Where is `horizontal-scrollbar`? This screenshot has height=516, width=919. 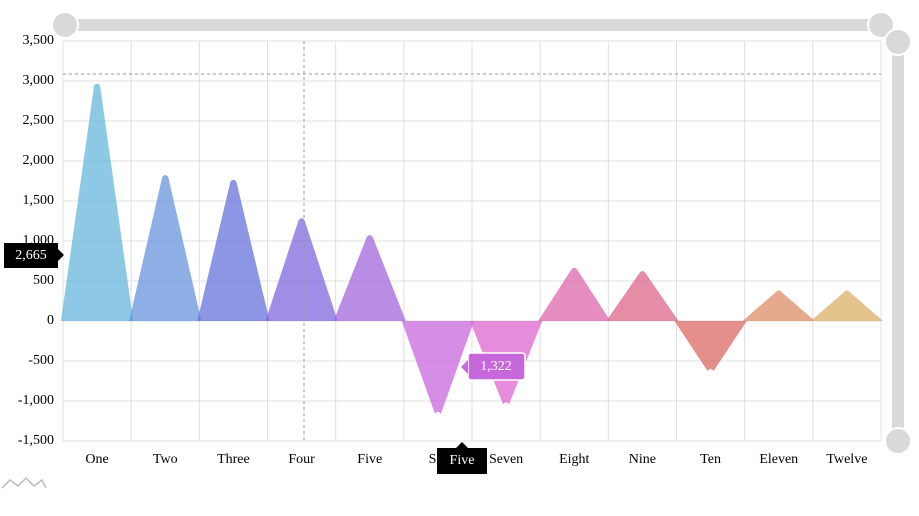 horizontal-scrollbar is located at coordinates (473, 25).